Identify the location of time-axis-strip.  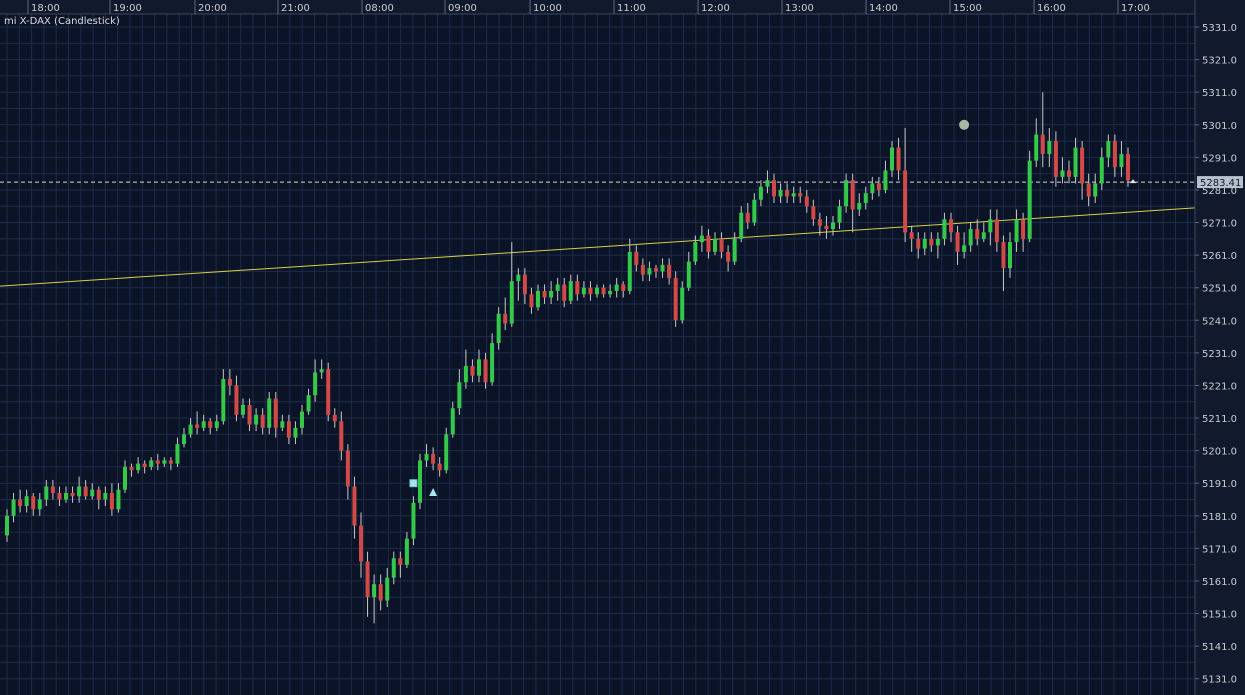
(622, 7).